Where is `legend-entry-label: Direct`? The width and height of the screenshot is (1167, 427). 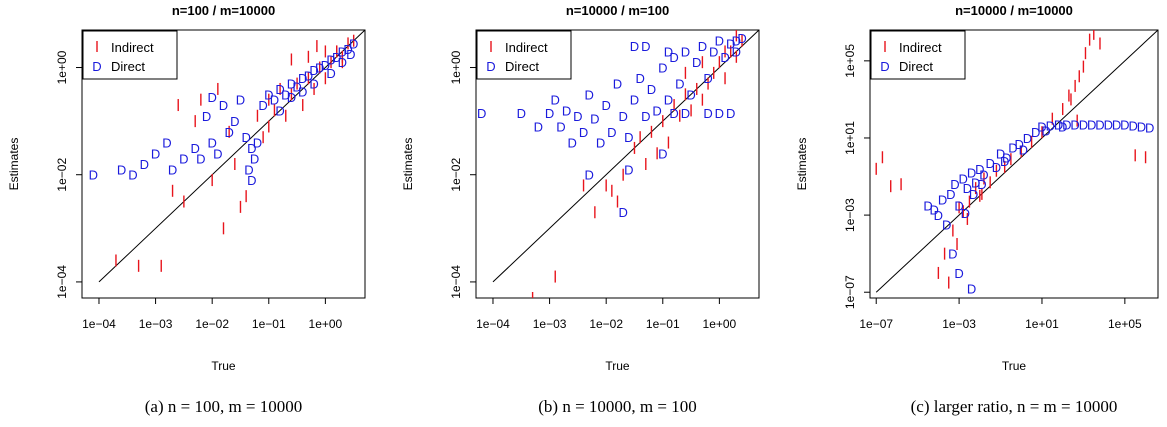
legend-entry-label: Direct is located at coordinates (522, 66).